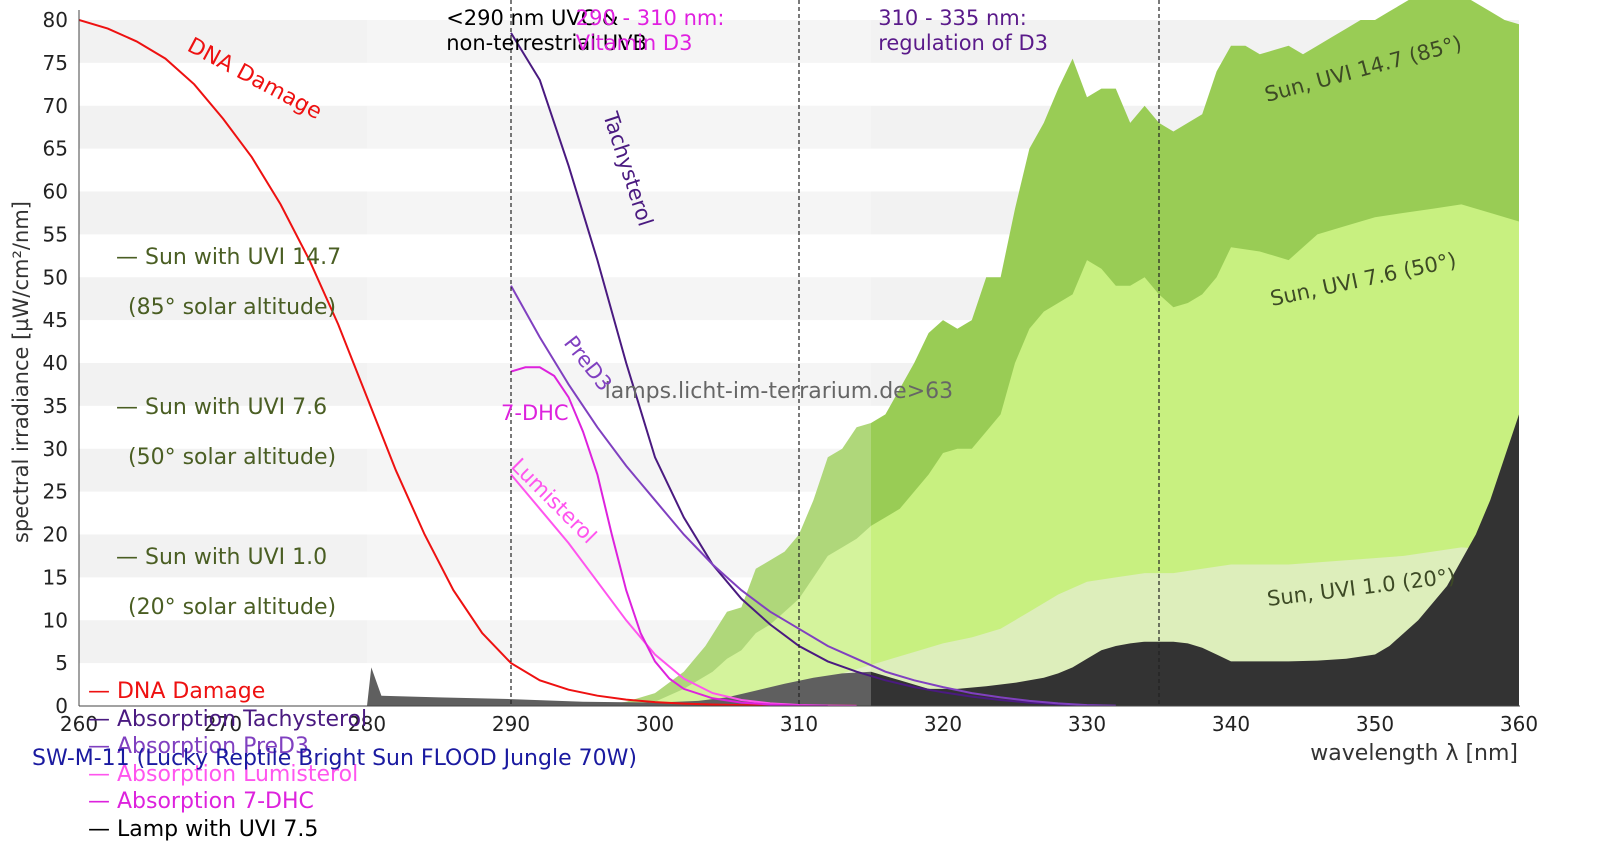 This screenshot has height=843, width=1600. What do you see at coordinates (1414, 753) in the screenshot?
I see `x-axis-title: wavelength λ [nm]` at bounding box center [1414, 753].